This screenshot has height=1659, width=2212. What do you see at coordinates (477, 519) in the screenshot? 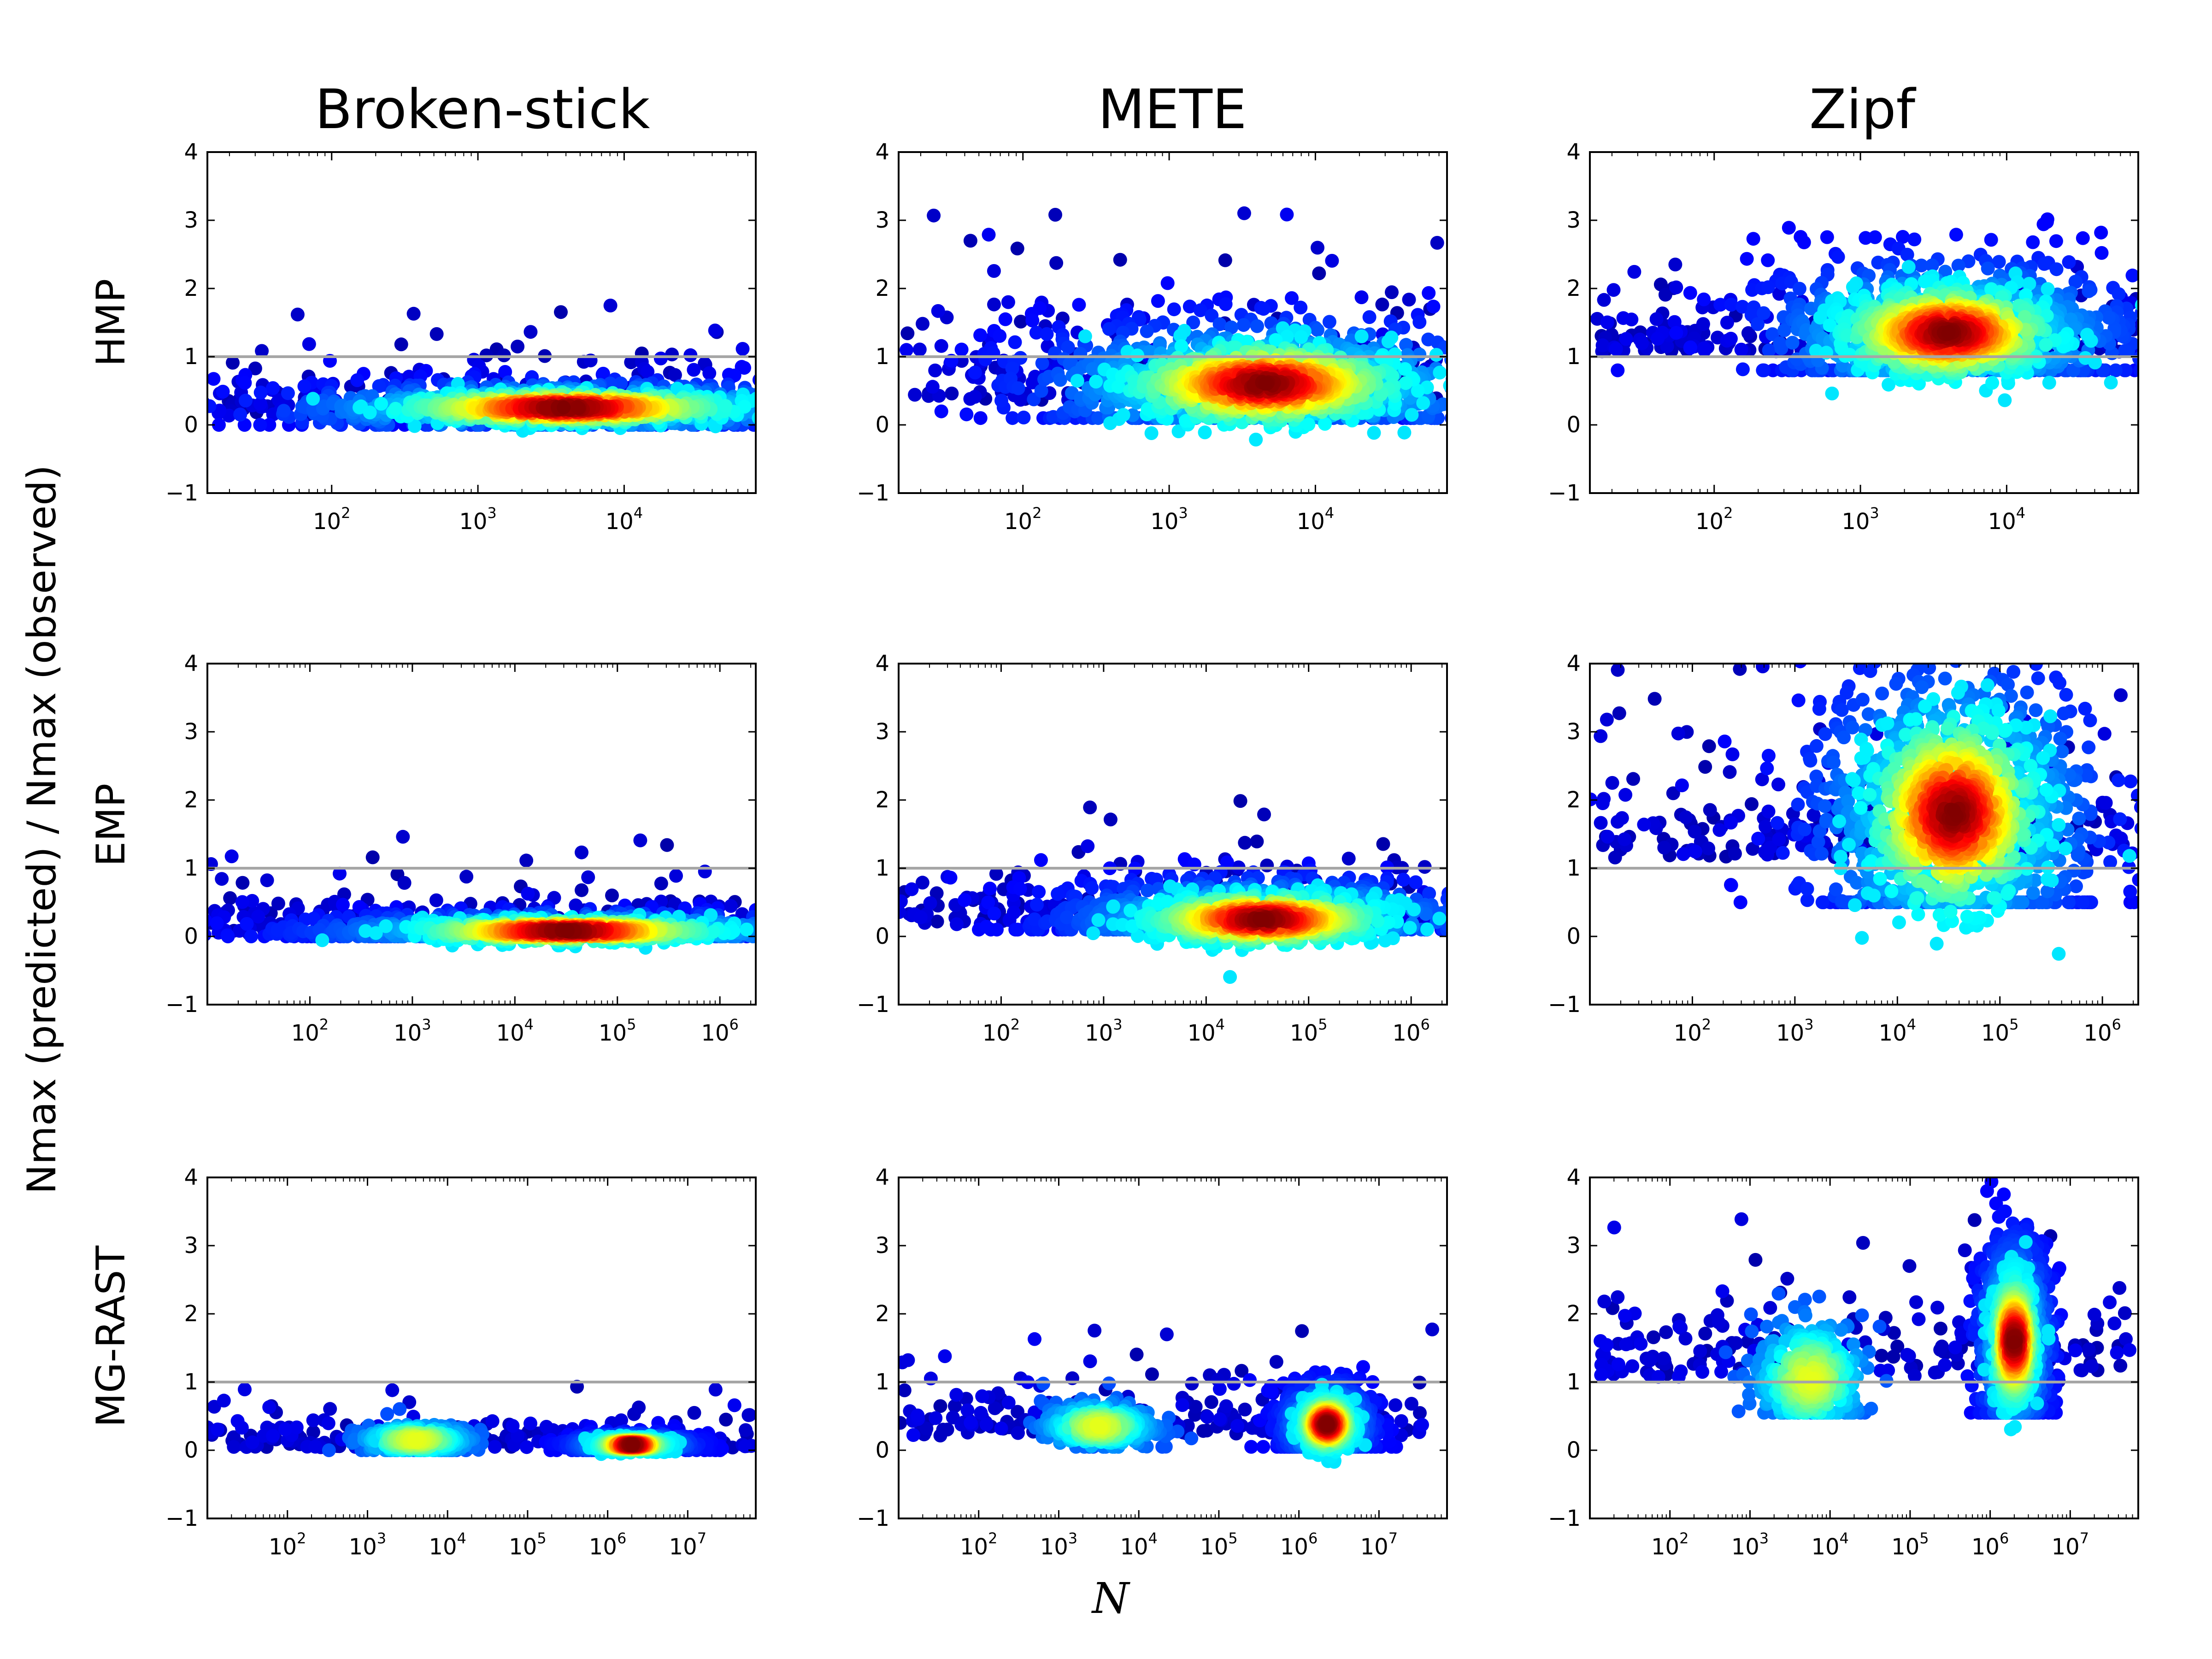
I see `x-tick-label: 103` at bounding box center [477, 519].